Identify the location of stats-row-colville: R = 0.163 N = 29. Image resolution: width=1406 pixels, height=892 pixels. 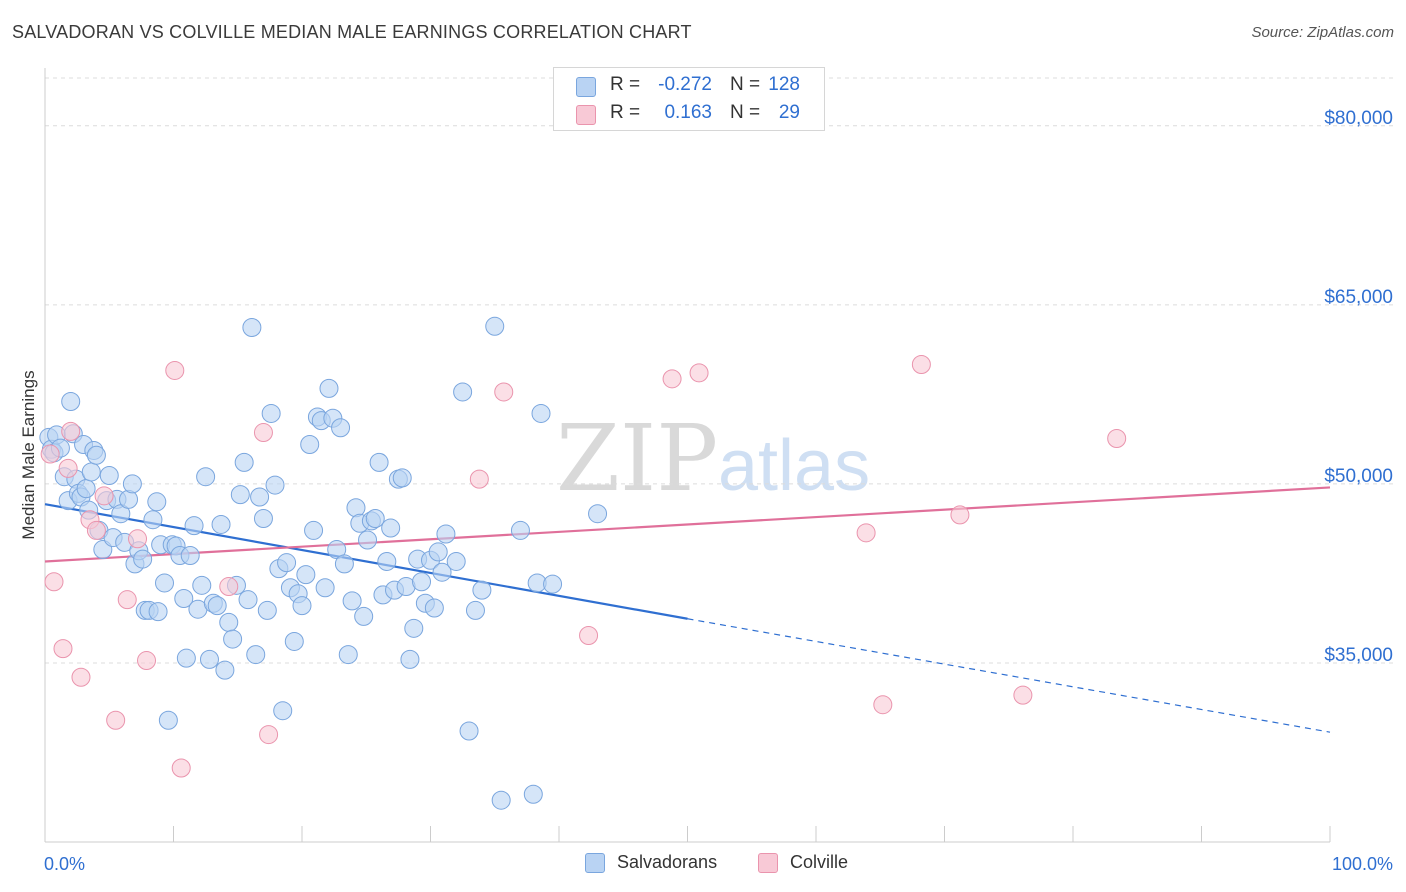
(689, 115).